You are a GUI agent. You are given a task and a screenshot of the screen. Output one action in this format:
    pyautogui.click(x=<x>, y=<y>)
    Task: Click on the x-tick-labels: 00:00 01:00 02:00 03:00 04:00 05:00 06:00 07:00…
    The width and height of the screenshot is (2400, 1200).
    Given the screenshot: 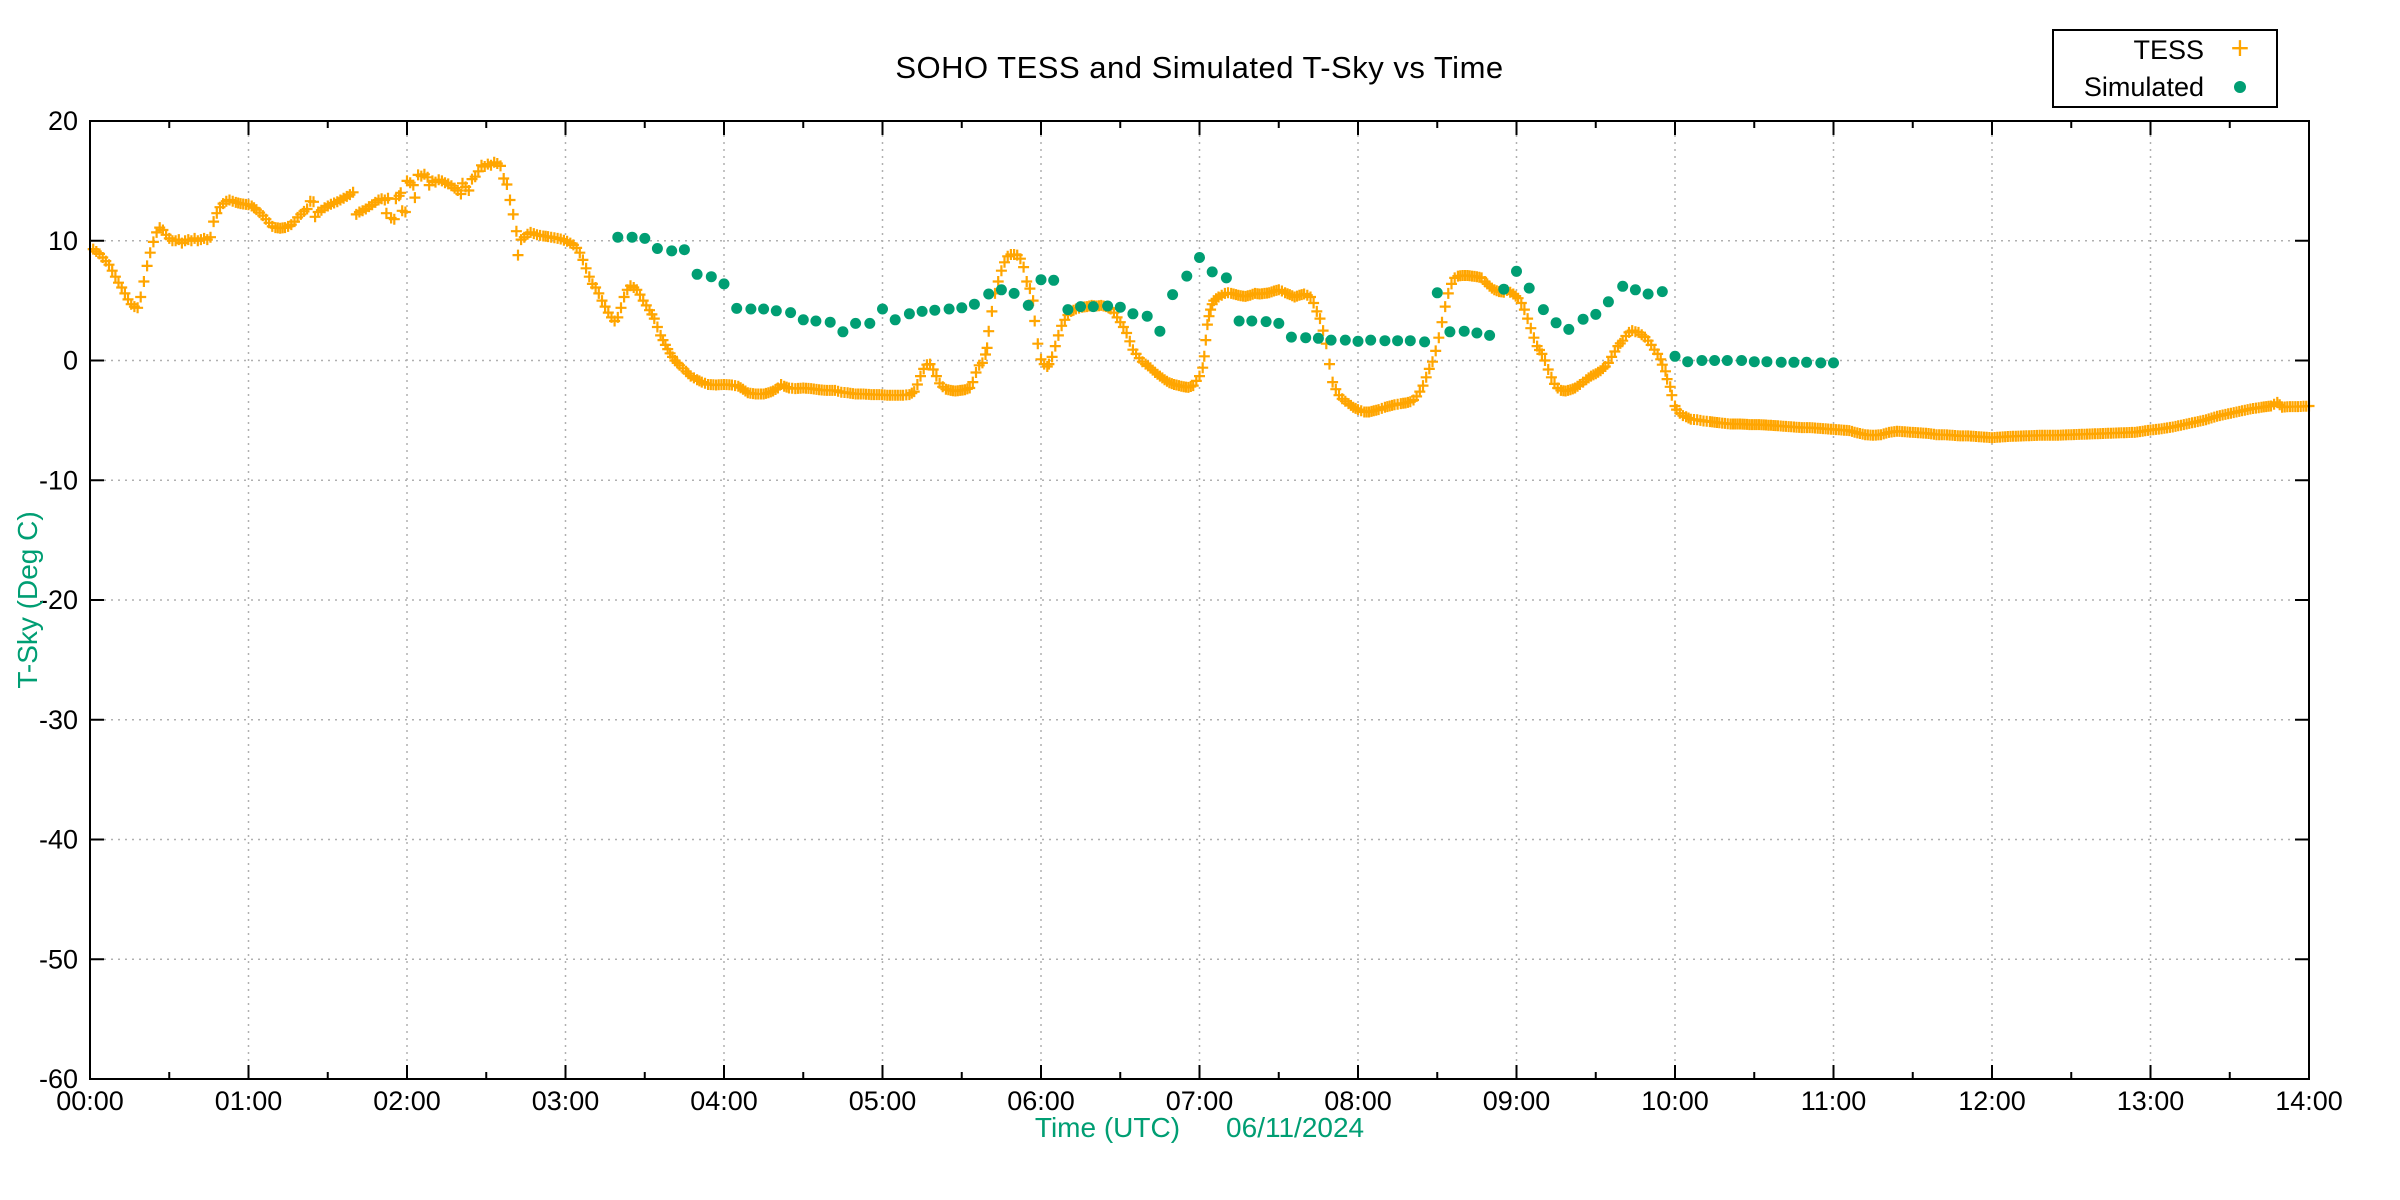 What is the action you would take?
    pyautogui.click(x=1199, y=1101)
    